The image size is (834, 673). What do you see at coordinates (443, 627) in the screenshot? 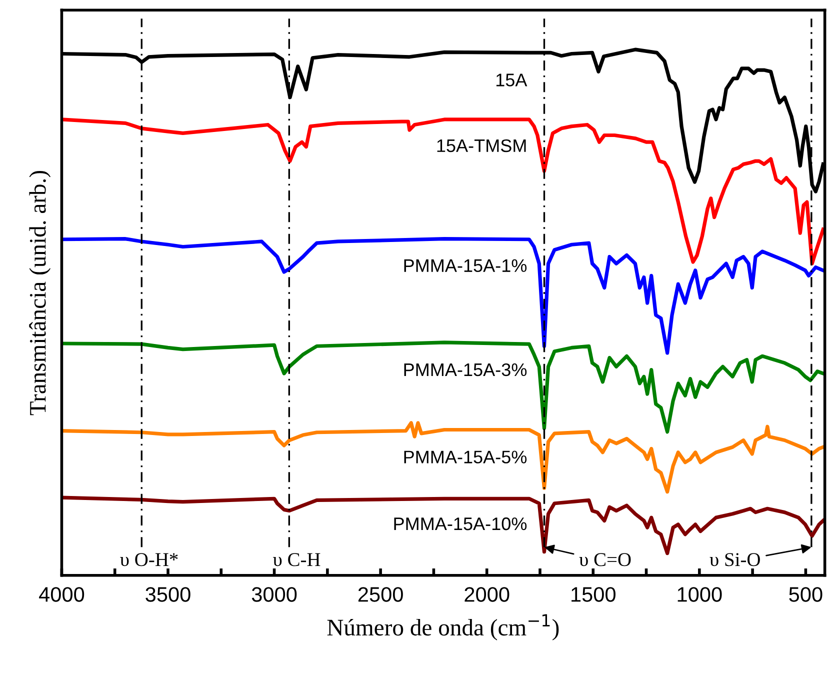
I see `x-axis-title: Número de onda (cm$^{−1}$)` at bounding box center [443, 627].